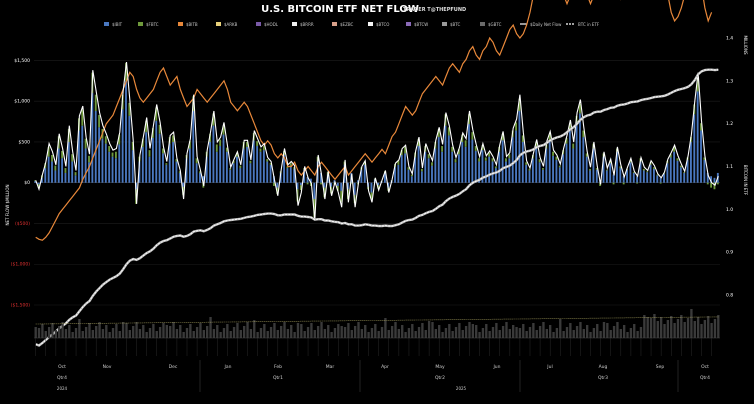 The height and width of the screenshot is (404, 754). What do you see at coordinates (496, 367) in the screenshot?
I see `month-label: Jun` at bounding box center [496, 367].